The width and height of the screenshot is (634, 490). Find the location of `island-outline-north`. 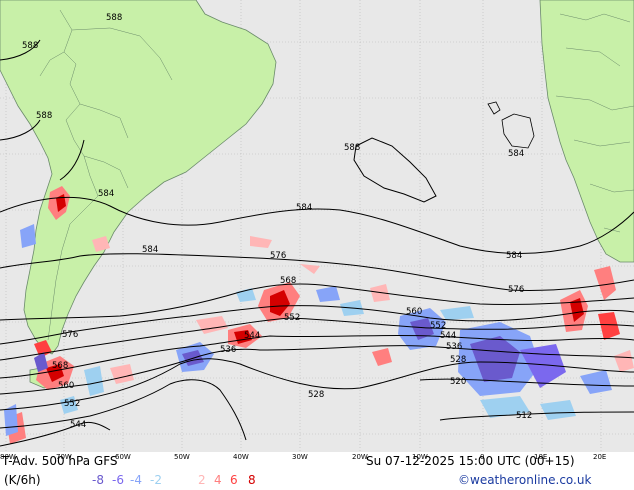

island-outline-north is located at coordinates (494, 108).